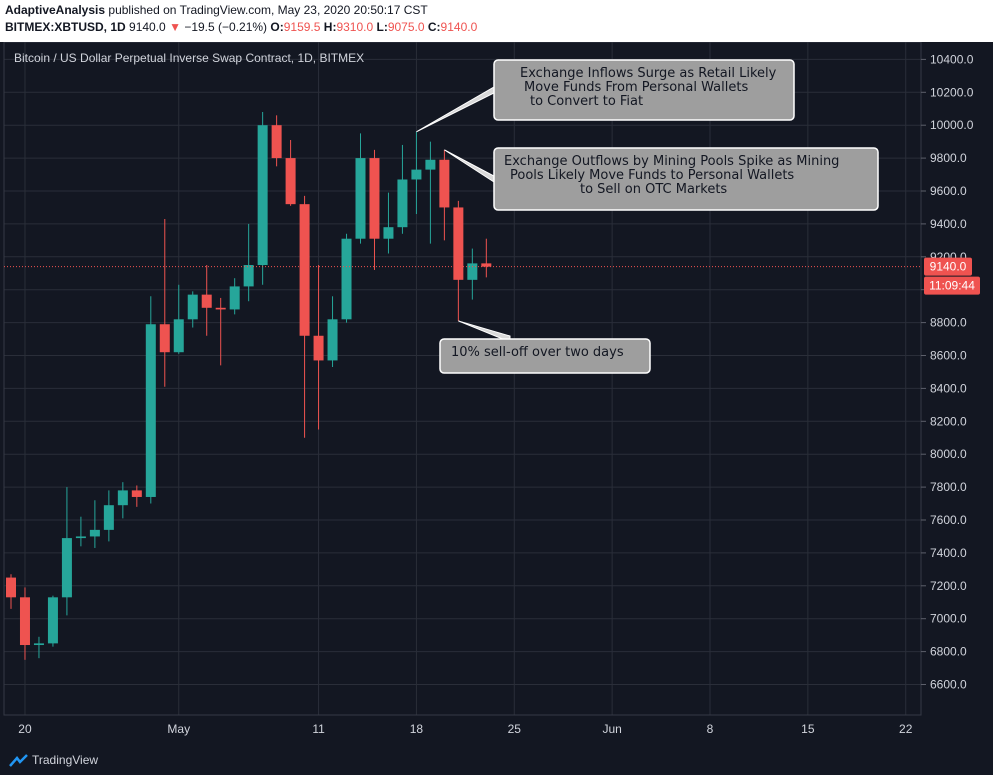 The height and width of the screenshot is (775, 993). Describe the element at coordinates (948, 619) in the screenshot. I see `y-tick-label: 7000.0` at that location.